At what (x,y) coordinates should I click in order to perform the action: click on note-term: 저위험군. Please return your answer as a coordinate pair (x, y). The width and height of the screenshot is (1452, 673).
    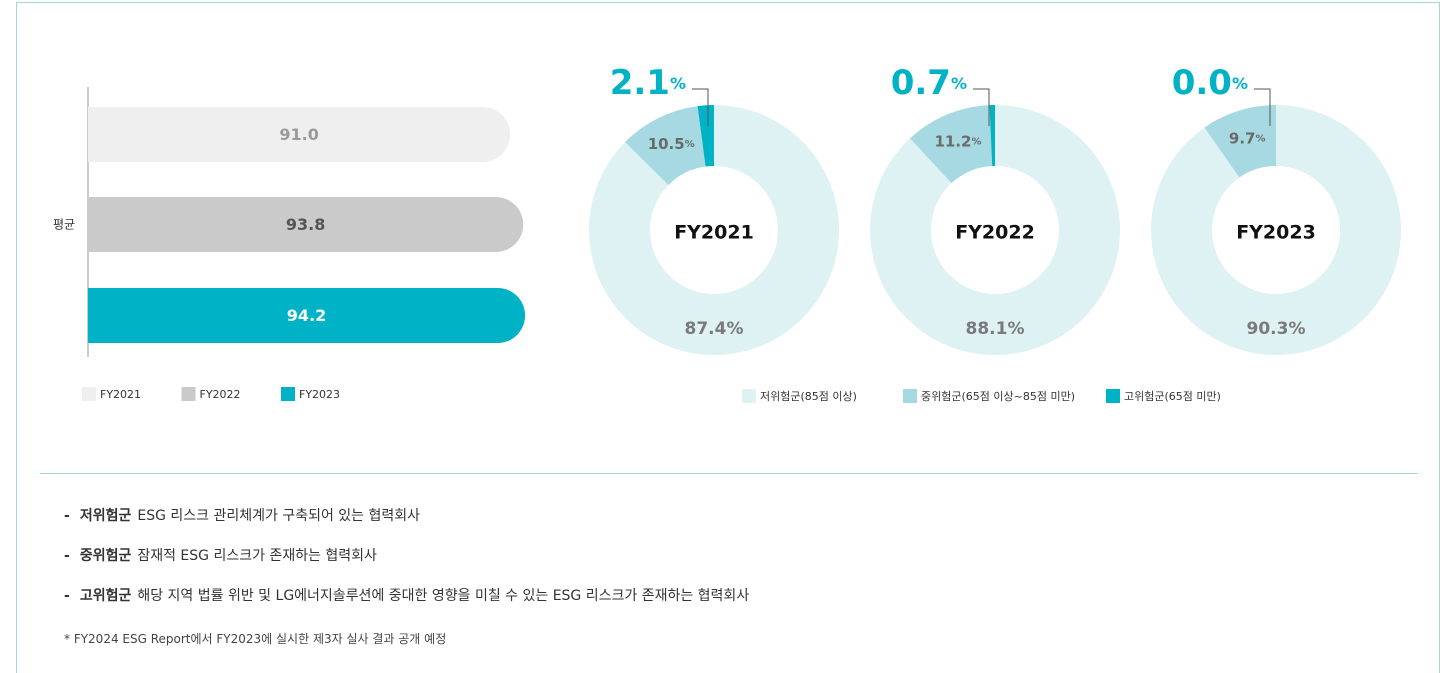
    Looking at the image, I should click on (105, 516).